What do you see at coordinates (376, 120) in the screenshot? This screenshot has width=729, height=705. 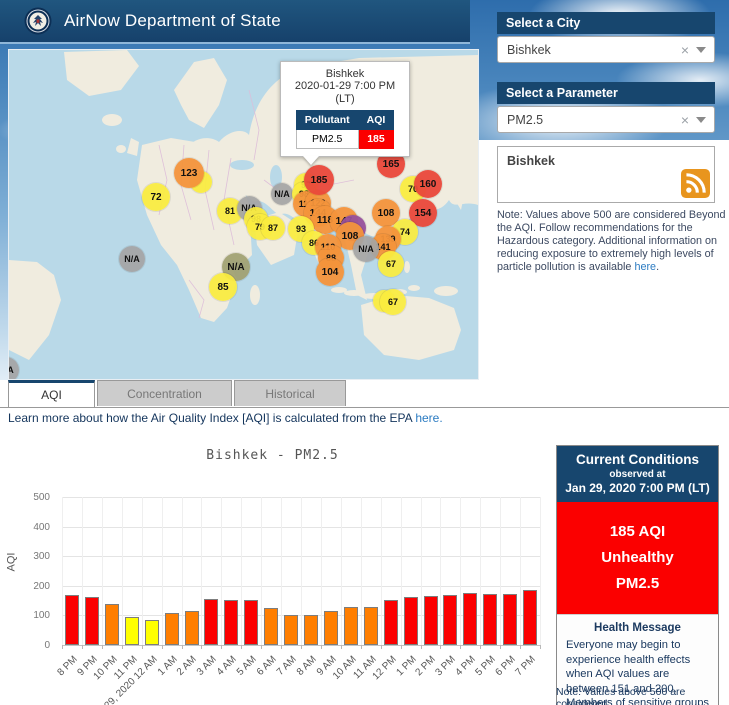 I see `popup-col-aqi: AQI` at bounding box center [376, 120].